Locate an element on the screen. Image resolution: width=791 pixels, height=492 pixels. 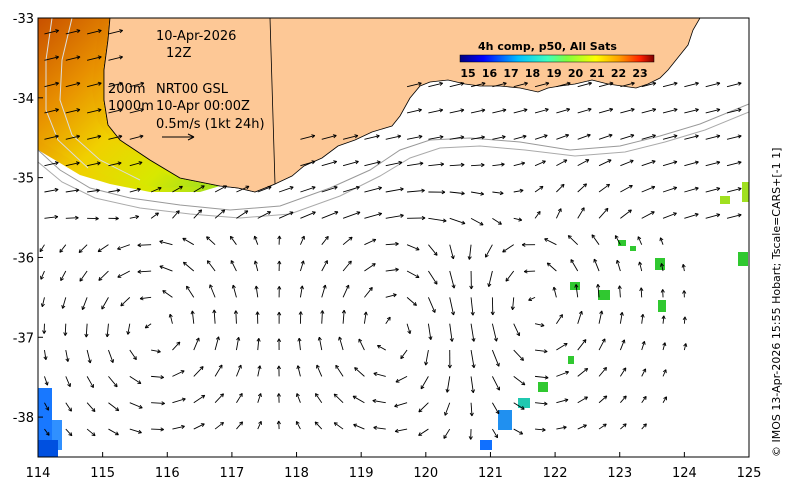
x-tick-label: 117 is located at coordinates (231, 473).